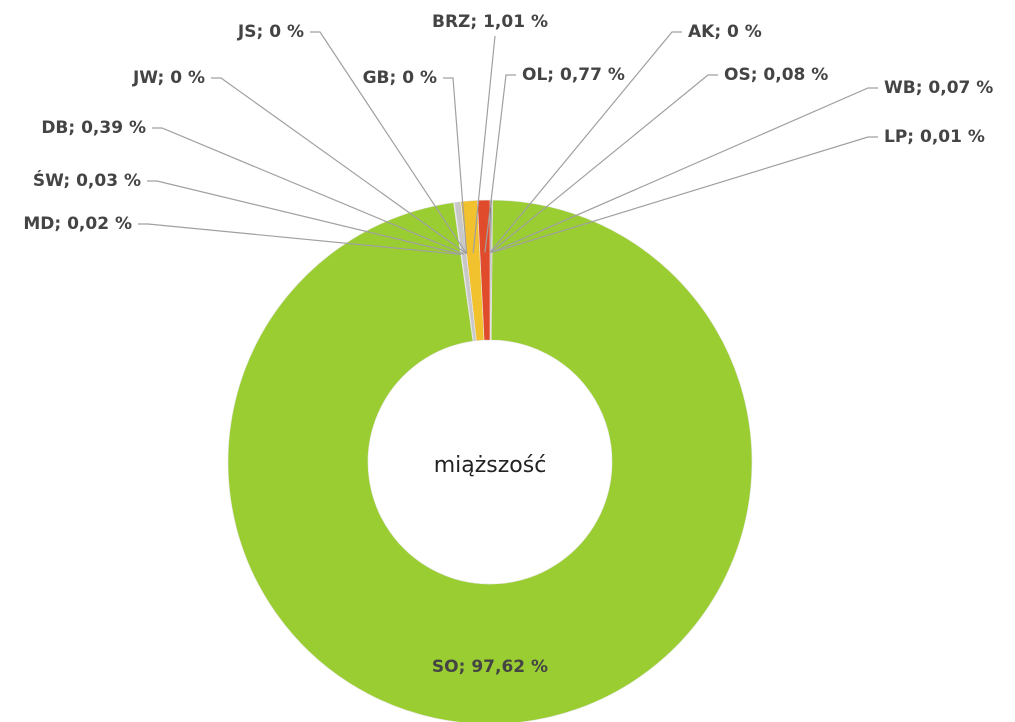 This screenshot has height=722, width=1015. Describe the element at coordinates (168, 78) in the screenshot. I see `data-label: JW; 0 %` at that location.